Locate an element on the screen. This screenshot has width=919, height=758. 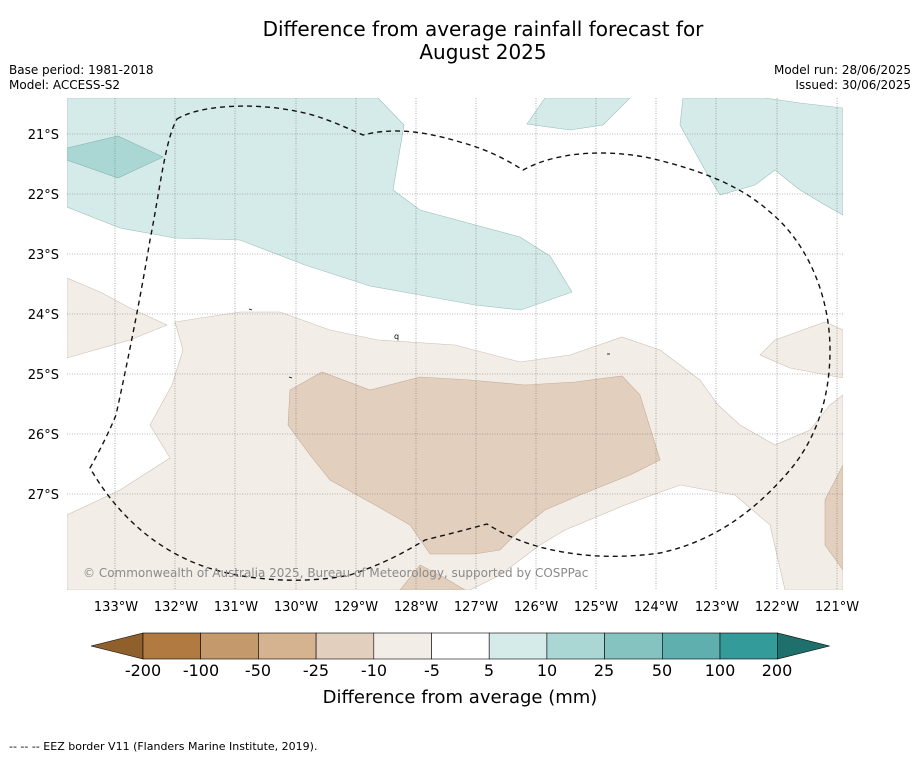
lon-tick-label: 126°W is located at coordinates (536, 607).